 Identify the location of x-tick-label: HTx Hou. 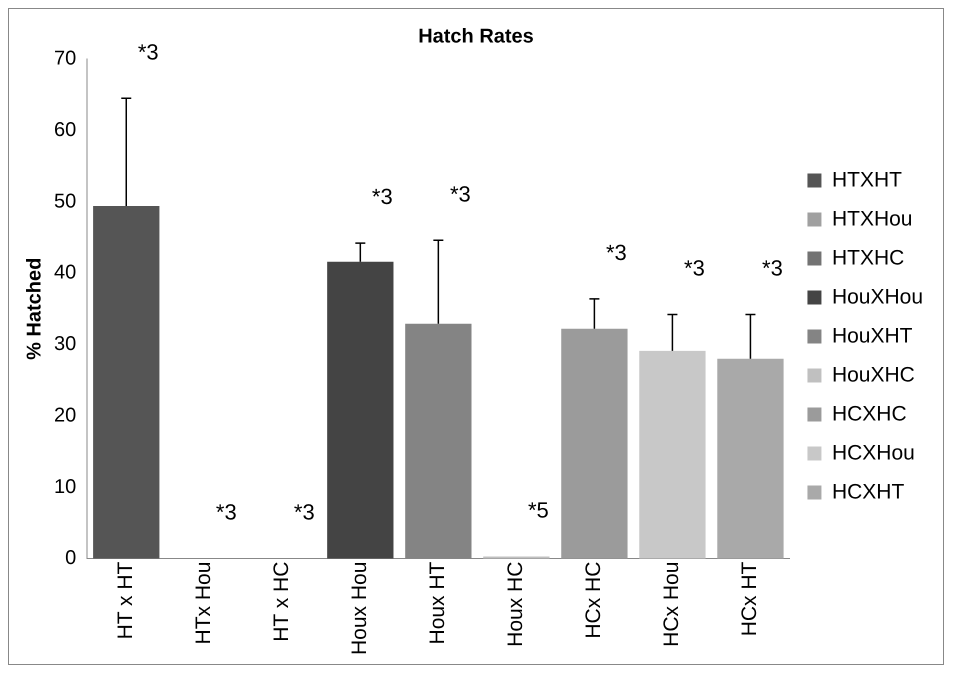
(204, 603).